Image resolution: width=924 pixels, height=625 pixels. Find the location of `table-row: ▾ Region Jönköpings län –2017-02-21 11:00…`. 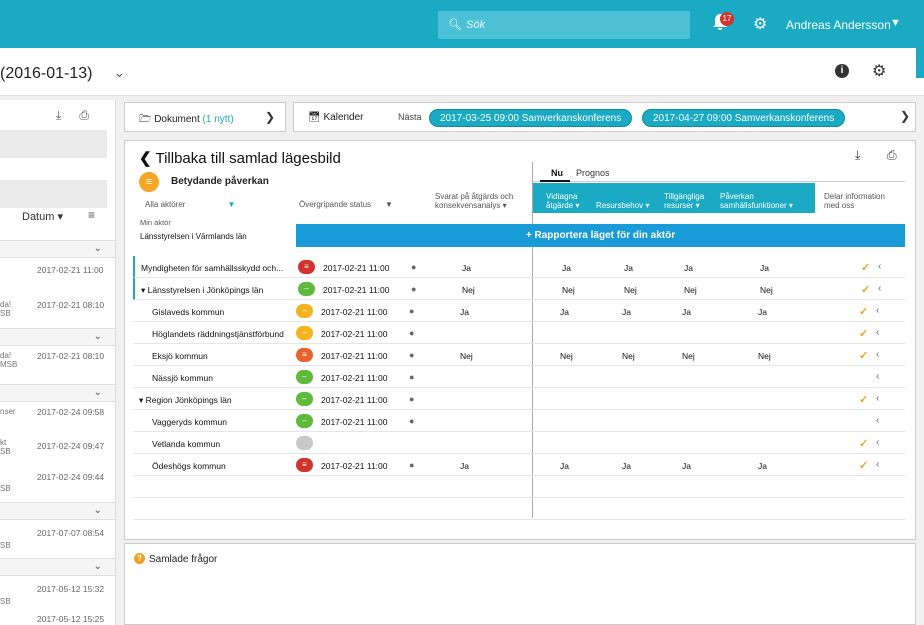

table-row: ▾ Region Jönköpings län –2017-02-21 11:00… is located at coordinates (519, 399).